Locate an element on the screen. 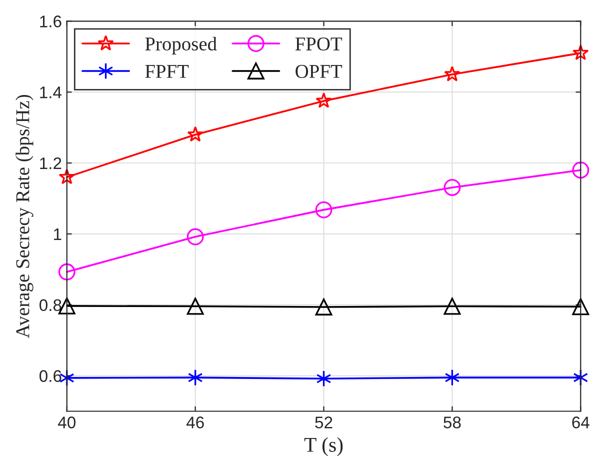 The width and height of the screenshot is (608, 470). legend-label: OPFT is located at coordinates (319, 71).